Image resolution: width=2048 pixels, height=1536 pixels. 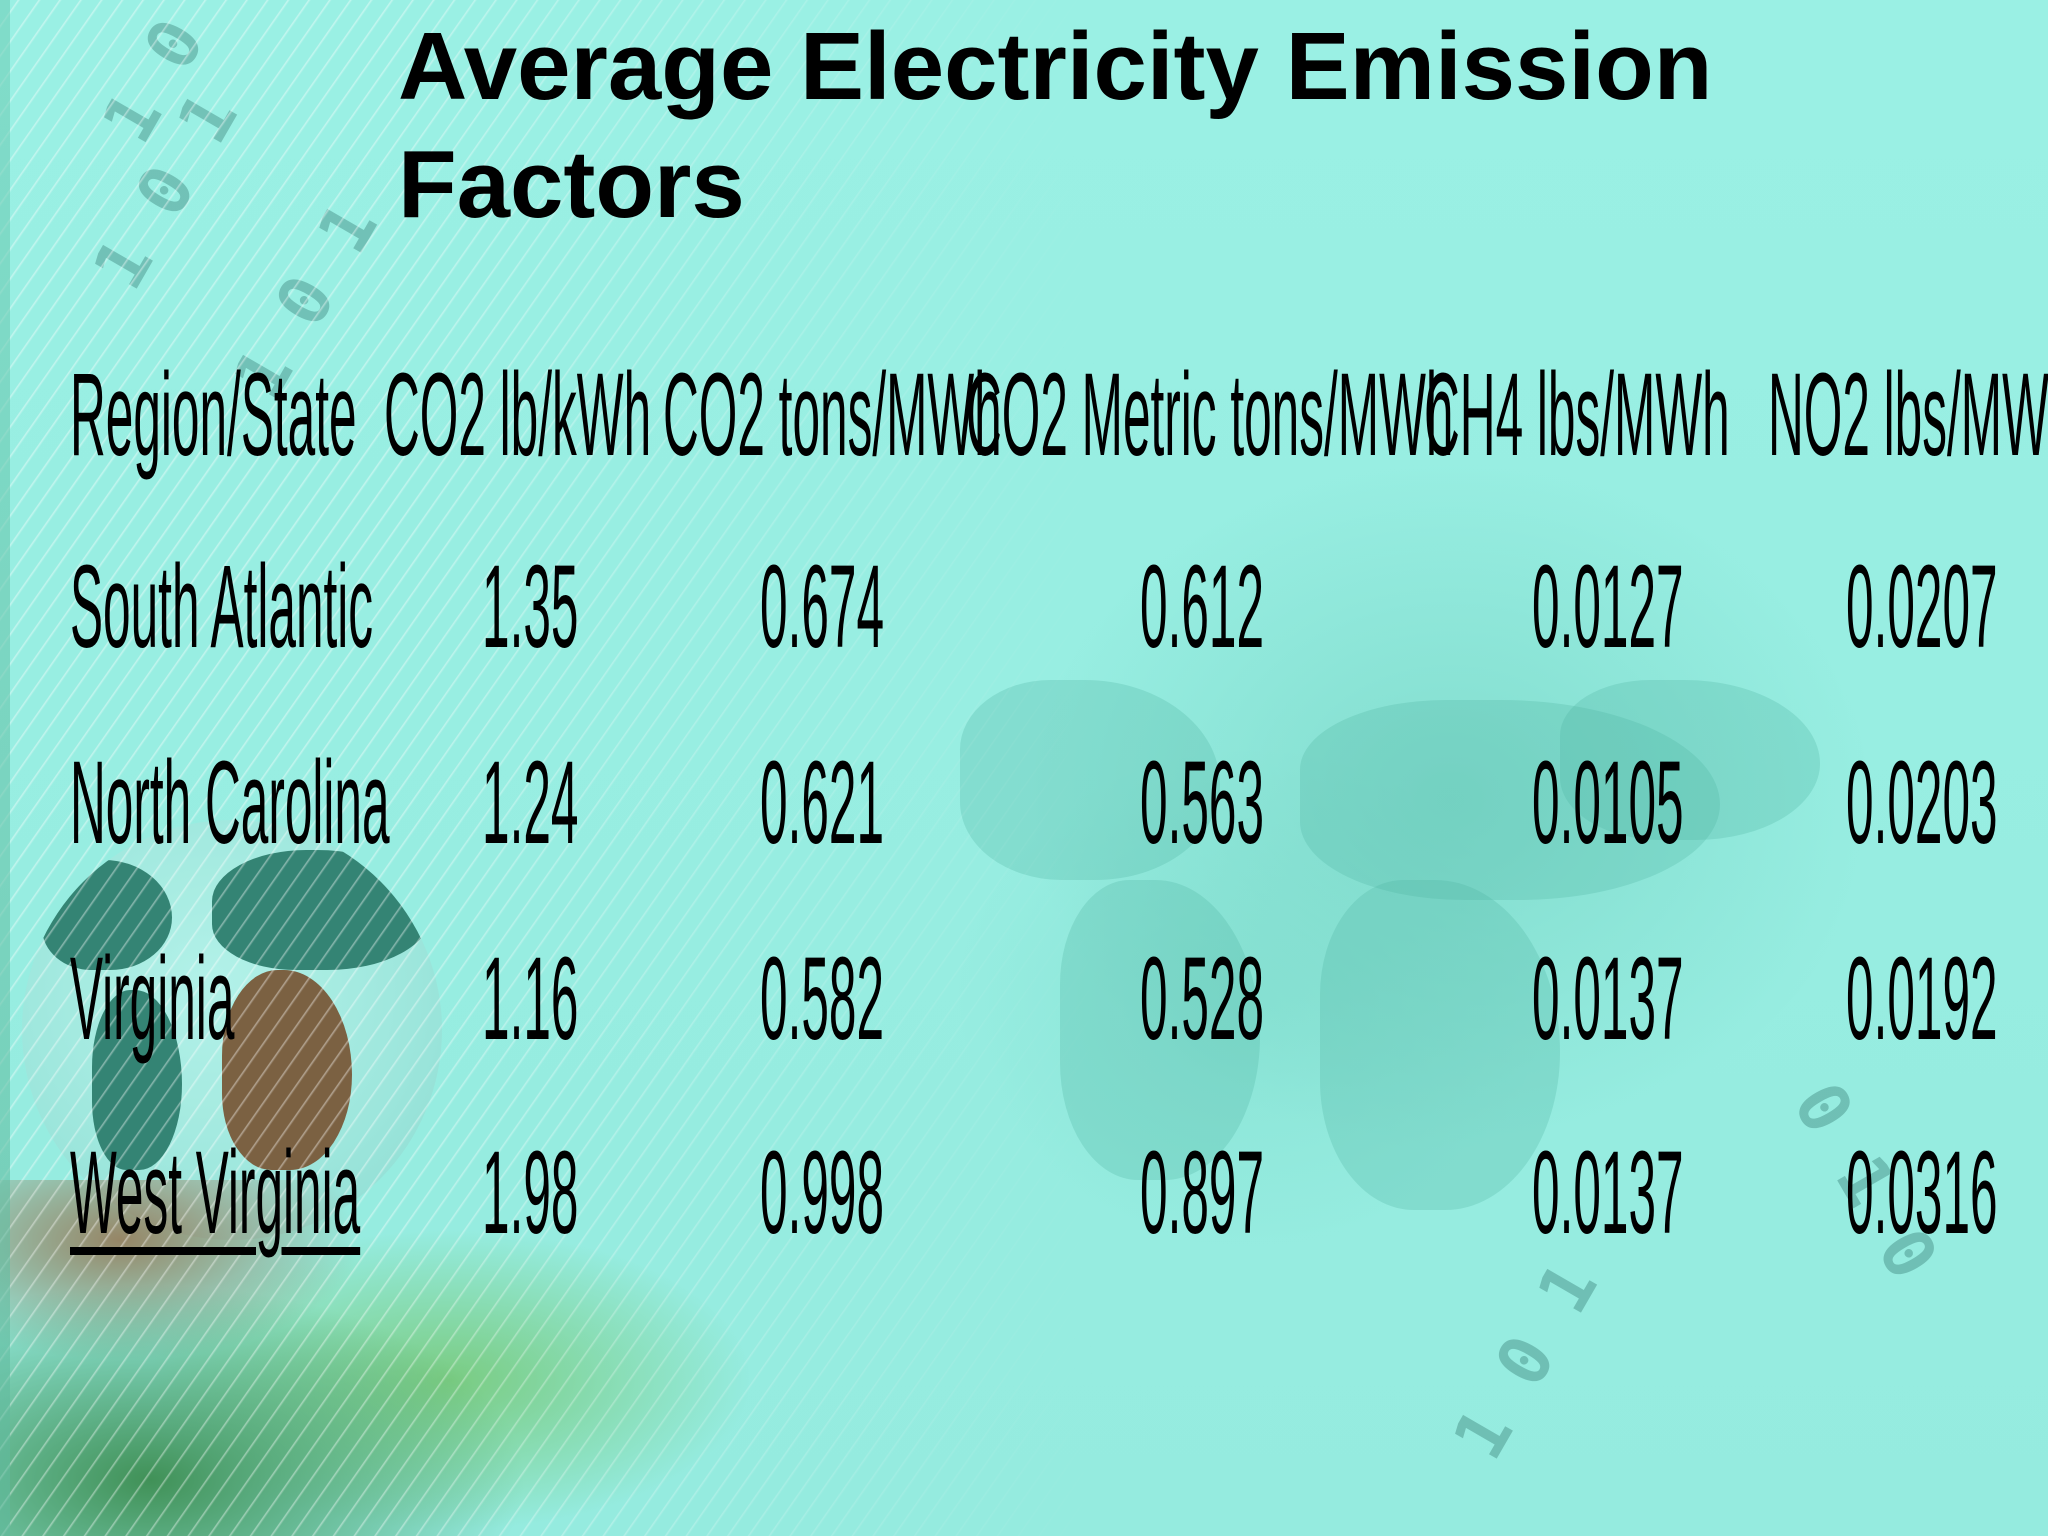 What do you see at coordinates (530, 607) in the screenshot?
I see `cell-co2-lb-kwh: 1.35` at bounding box center [530, 607].